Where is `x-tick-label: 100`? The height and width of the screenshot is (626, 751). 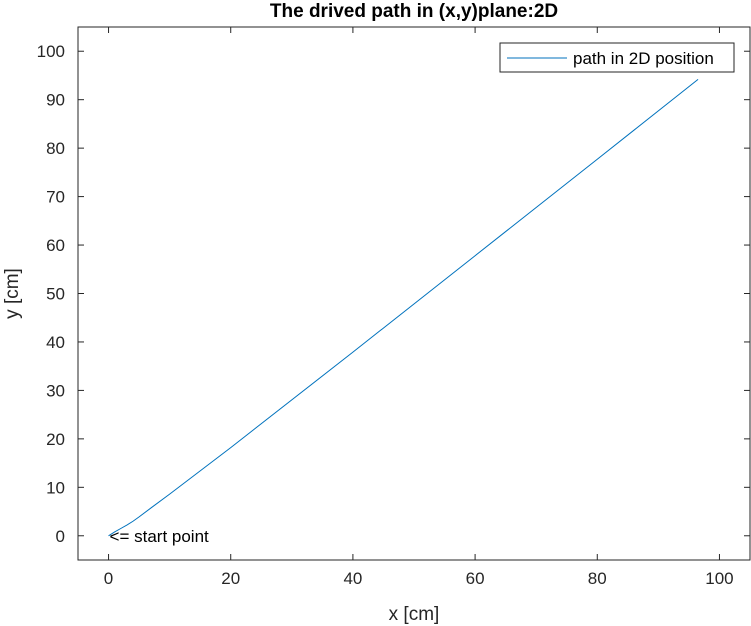 x-tick-label: 100 is located at coordinates (719, 578).